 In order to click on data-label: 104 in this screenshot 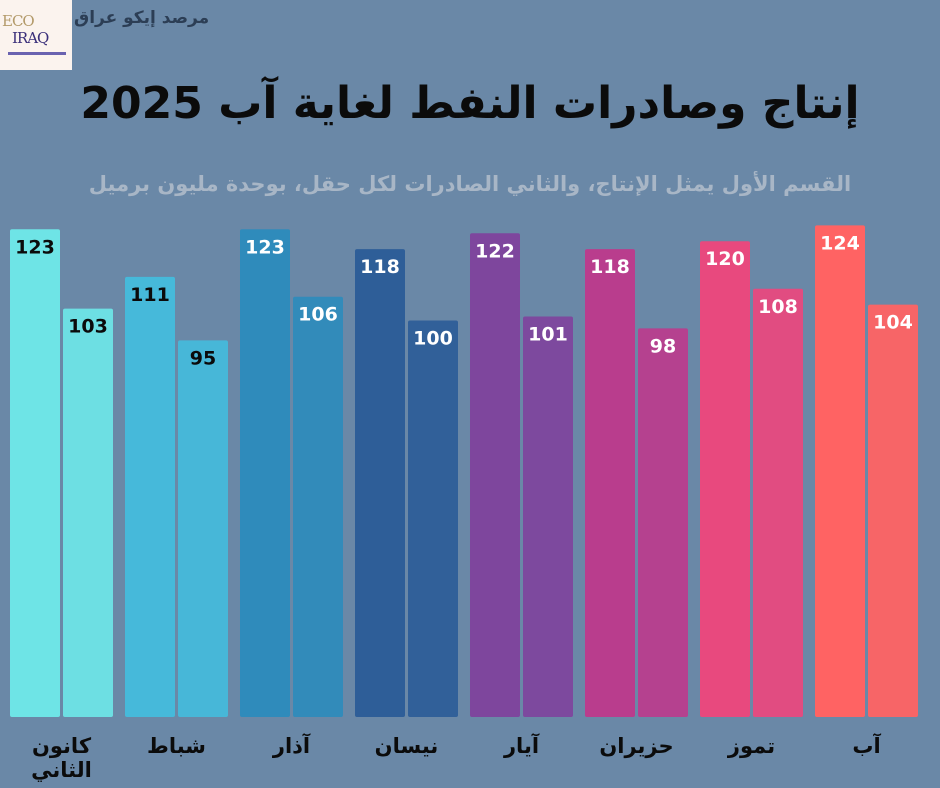, I will do `click(893, 323)`.